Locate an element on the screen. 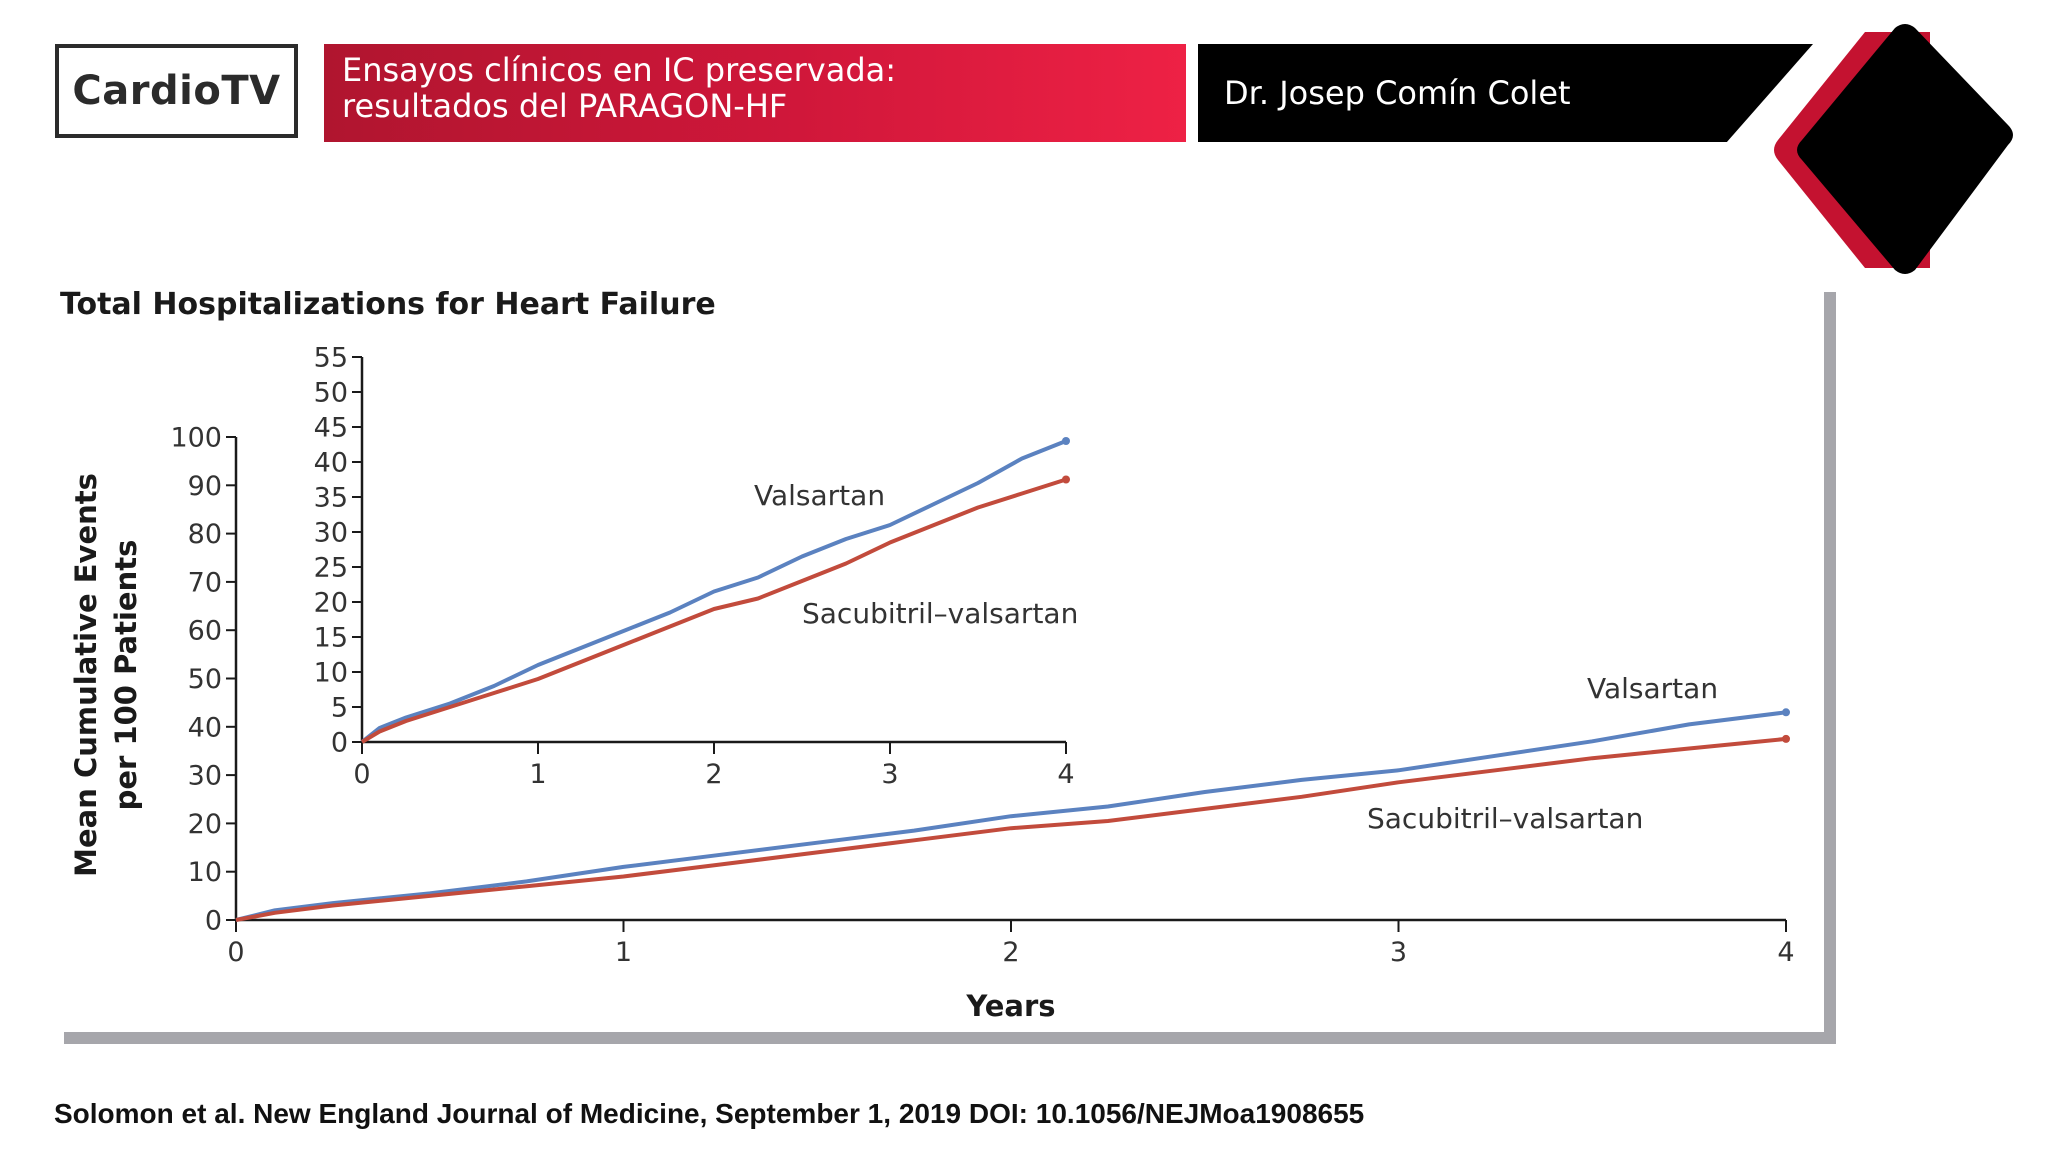 This screenshot has width=2048, height=1152. main-y-tick-label: 60 is located at coordinates (205, 631).